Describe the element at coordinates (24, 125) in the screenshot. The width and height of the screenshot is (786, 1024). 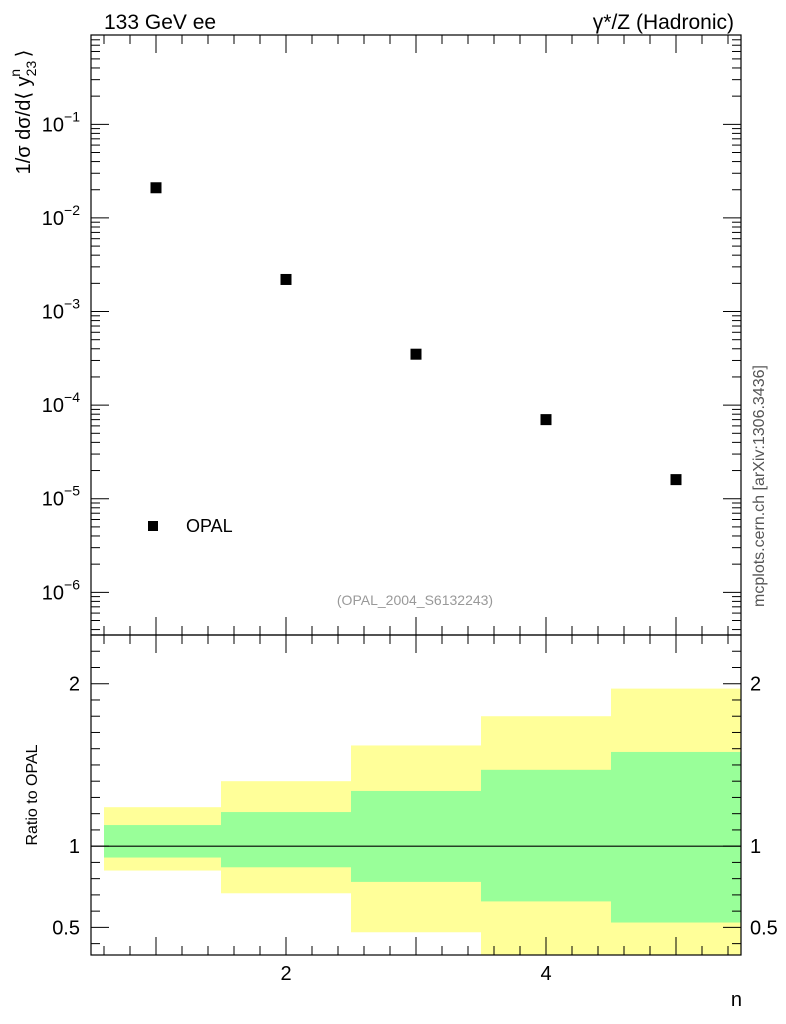
I see `main-ylabel-text: 1/σ dσ/d⟨ y` at that location.